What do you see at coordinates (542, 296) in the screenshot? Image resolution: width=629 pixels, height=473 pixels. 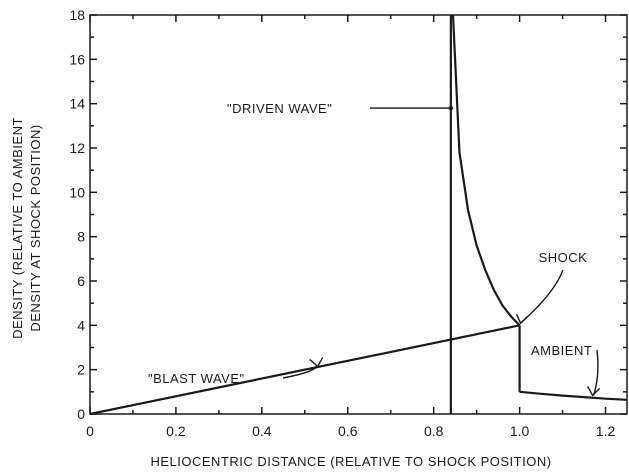 I see `shock-leader` at bounding box center [542, 296].